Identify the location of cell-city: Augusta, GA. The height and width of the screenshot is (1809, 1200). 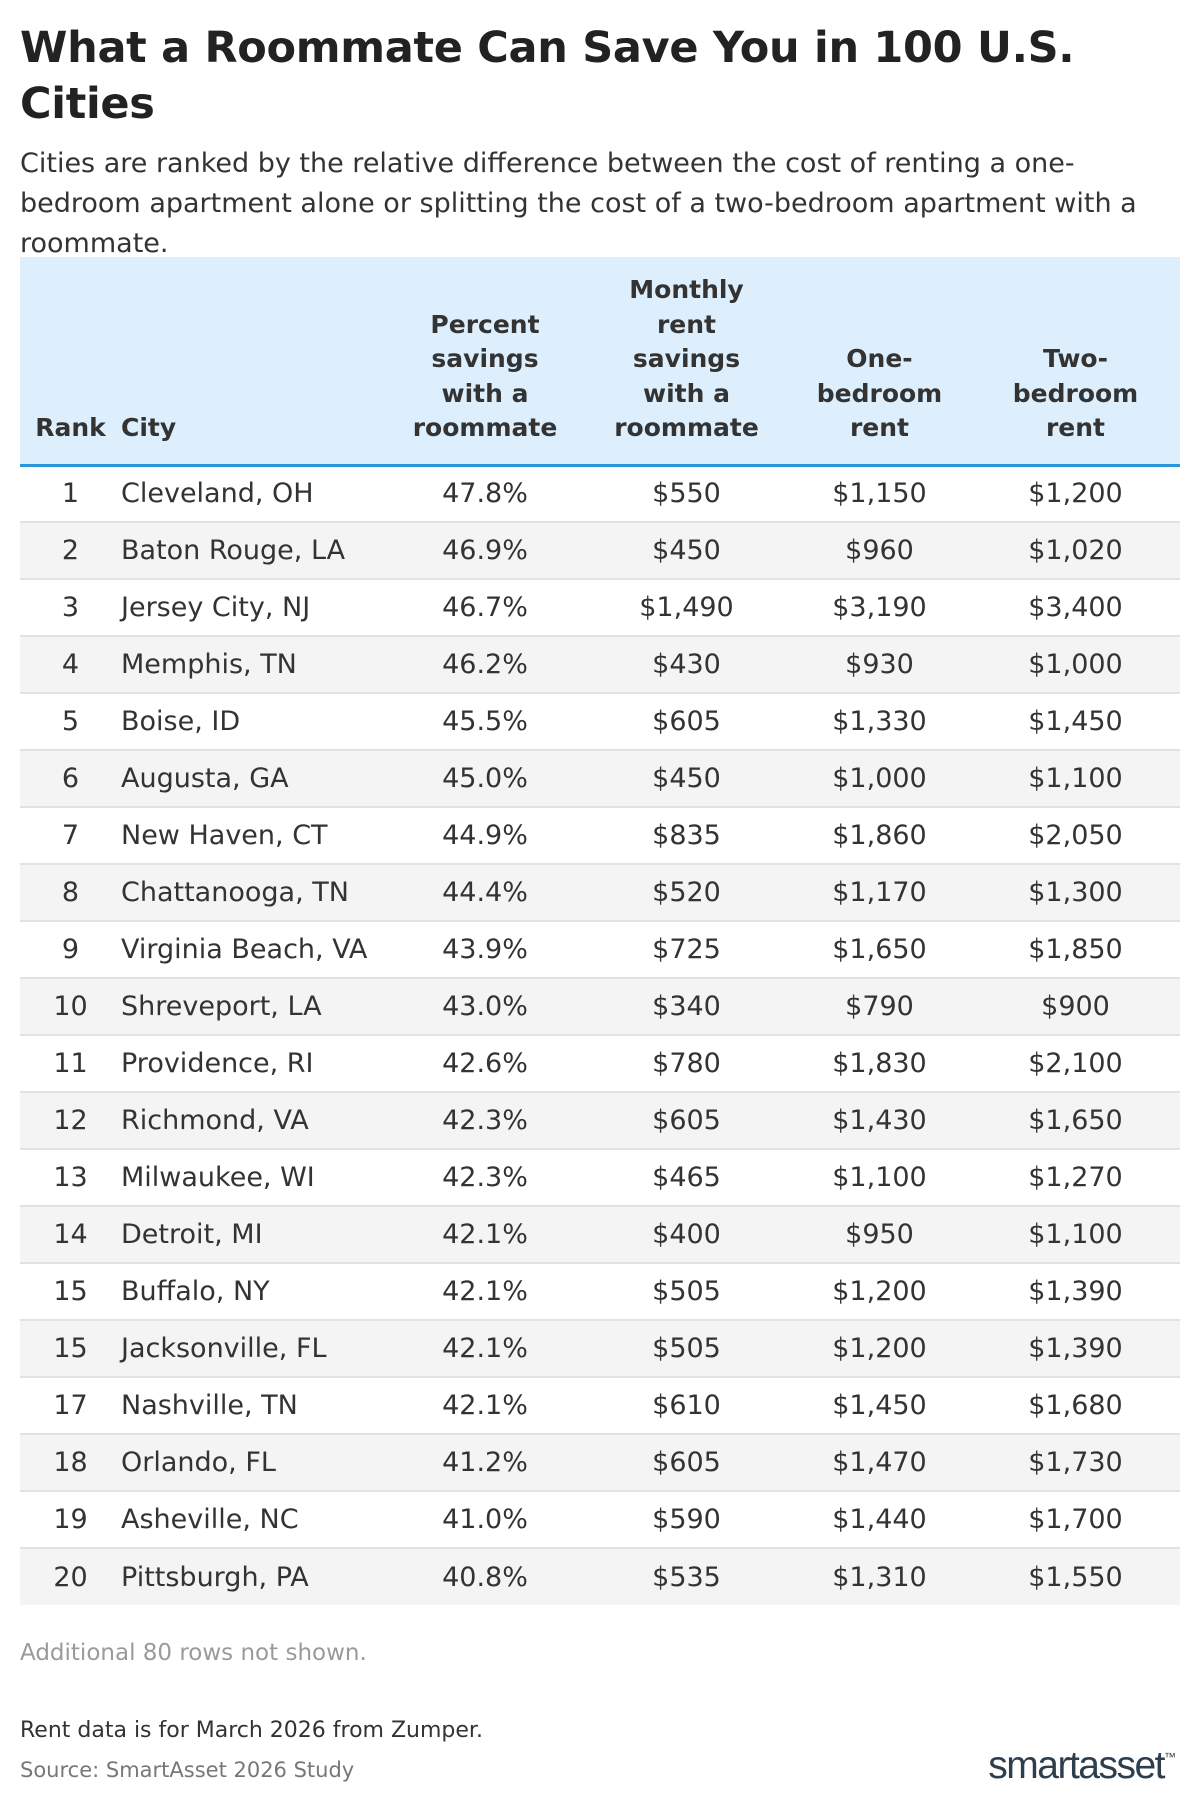
(253, 779).